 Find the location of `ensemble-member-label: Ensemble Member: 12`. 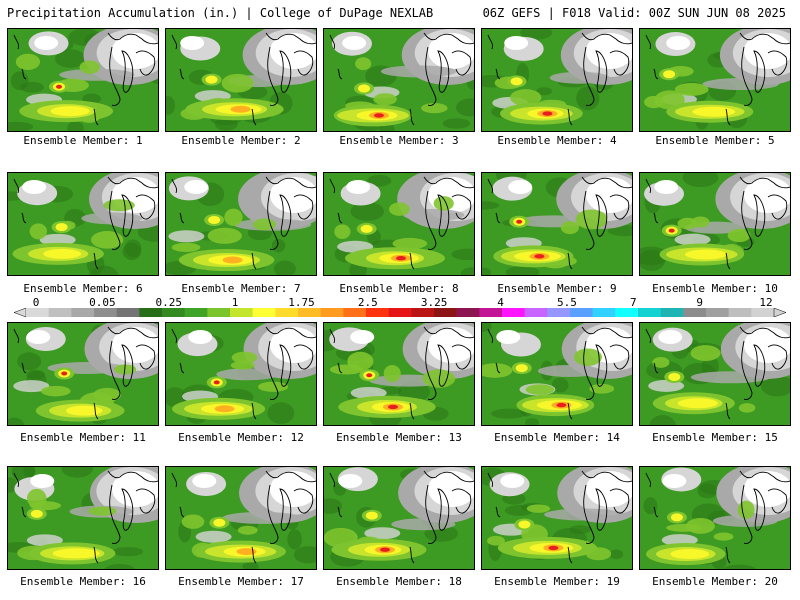

ensemble-member-label: Ensemble Member: 12 is located at coordinates (241, 437).